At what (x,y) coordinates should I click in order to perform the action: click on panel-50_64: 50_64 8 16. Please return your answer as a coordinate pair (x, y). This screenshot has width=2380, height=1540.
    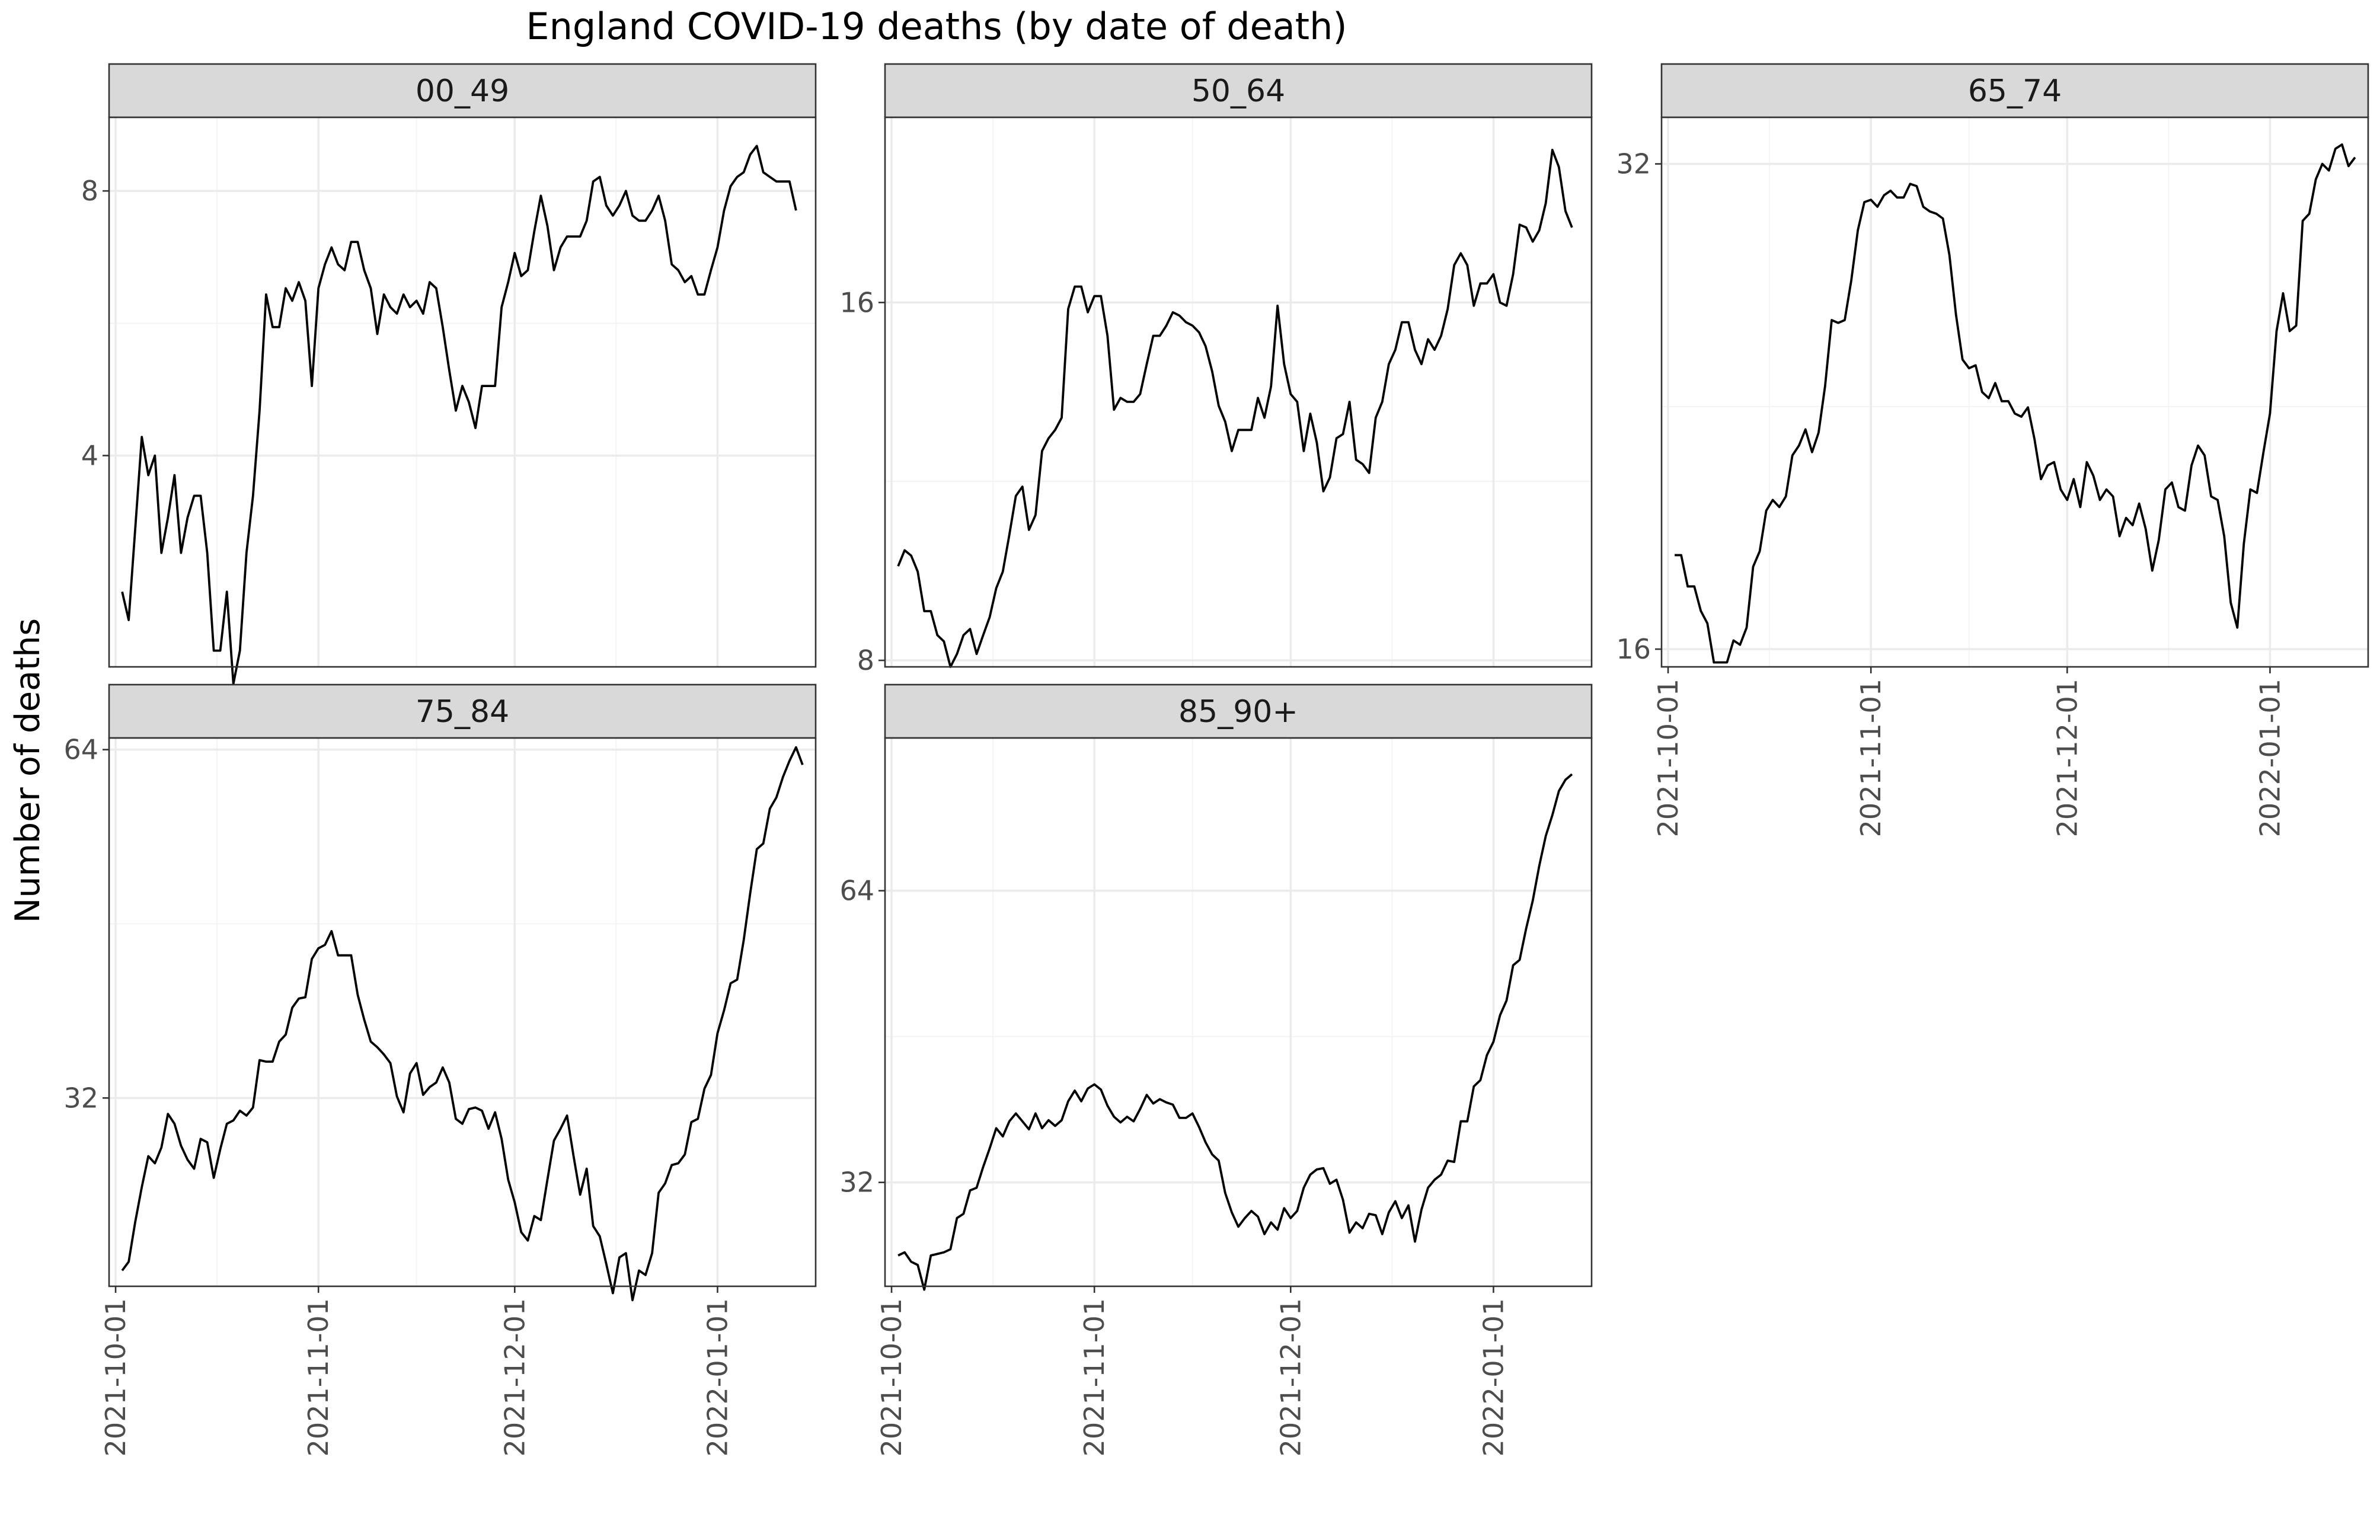
    Looking at the image, I should click on (1216, 369).